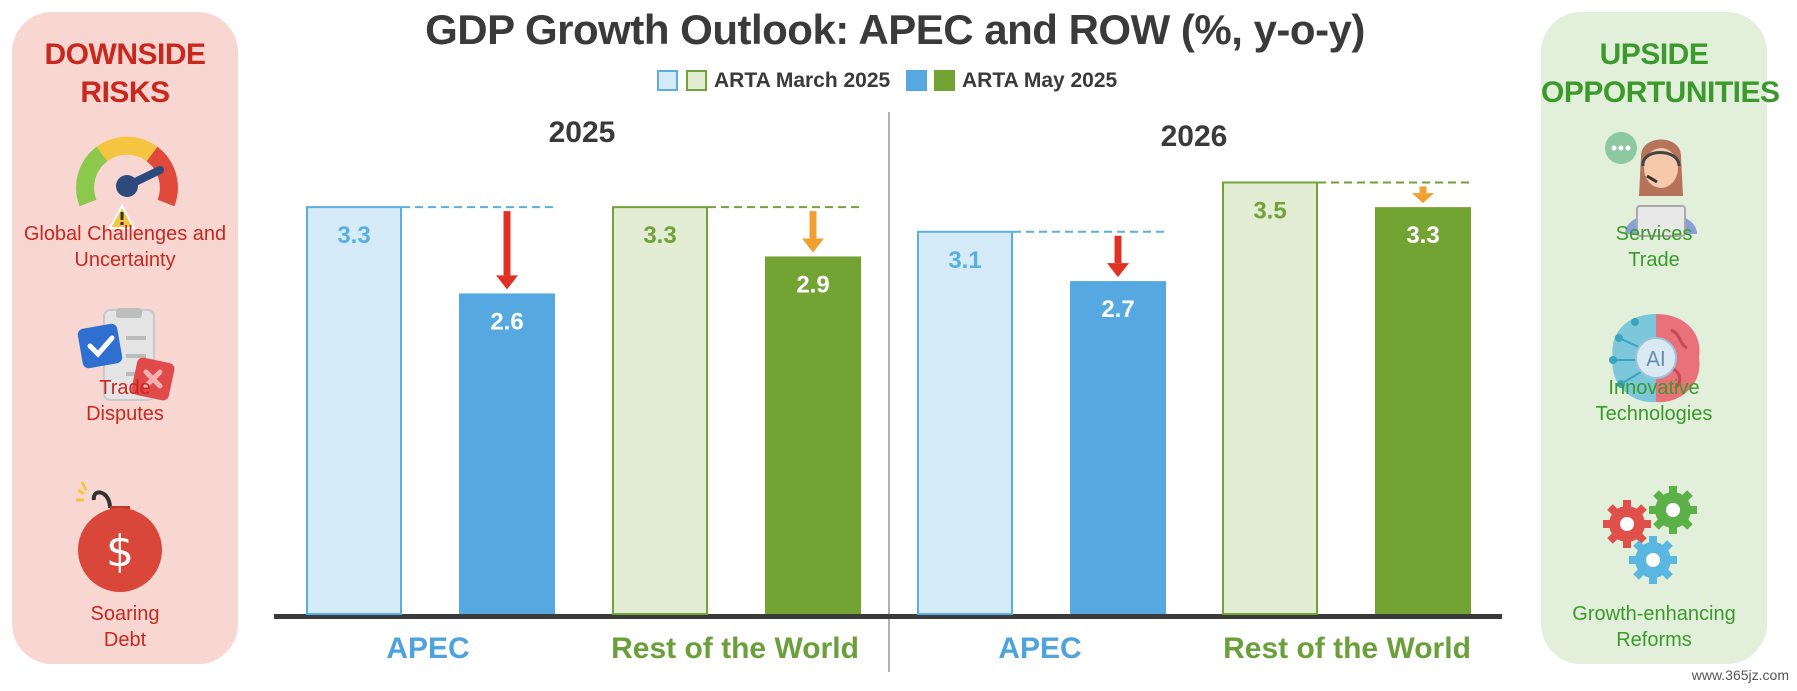  I want to click on bar-apec-2026-may, so click(1118, 447).